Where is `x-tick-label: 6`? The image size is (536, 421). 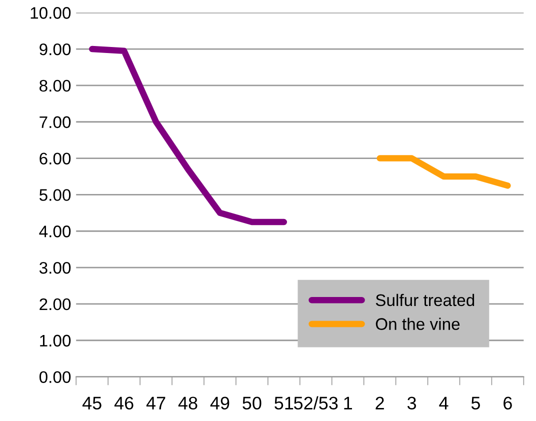 x-tick-label: 6 is located at coordinates (508, 403).